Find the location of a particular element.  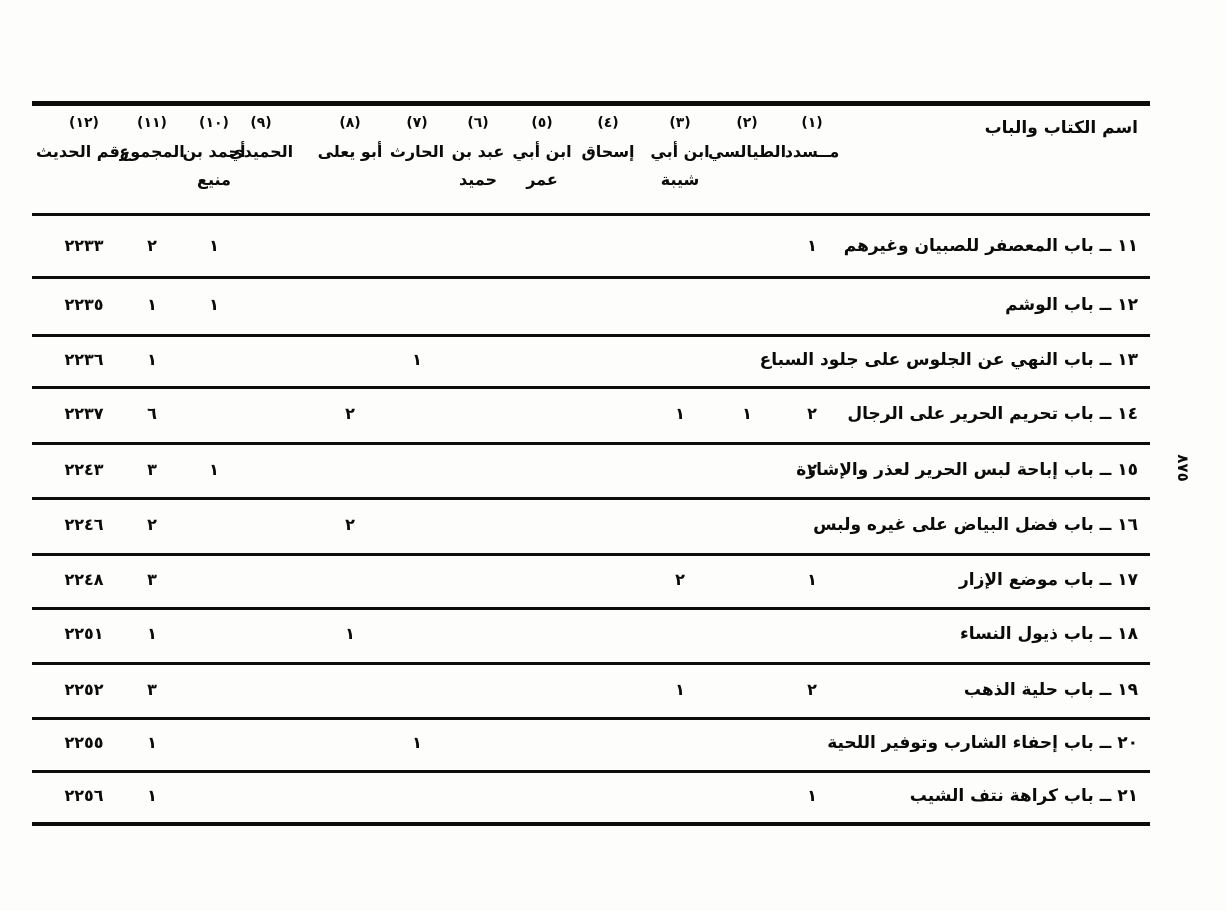

column-3-number: (٣) is located at coordinates (680, 123).